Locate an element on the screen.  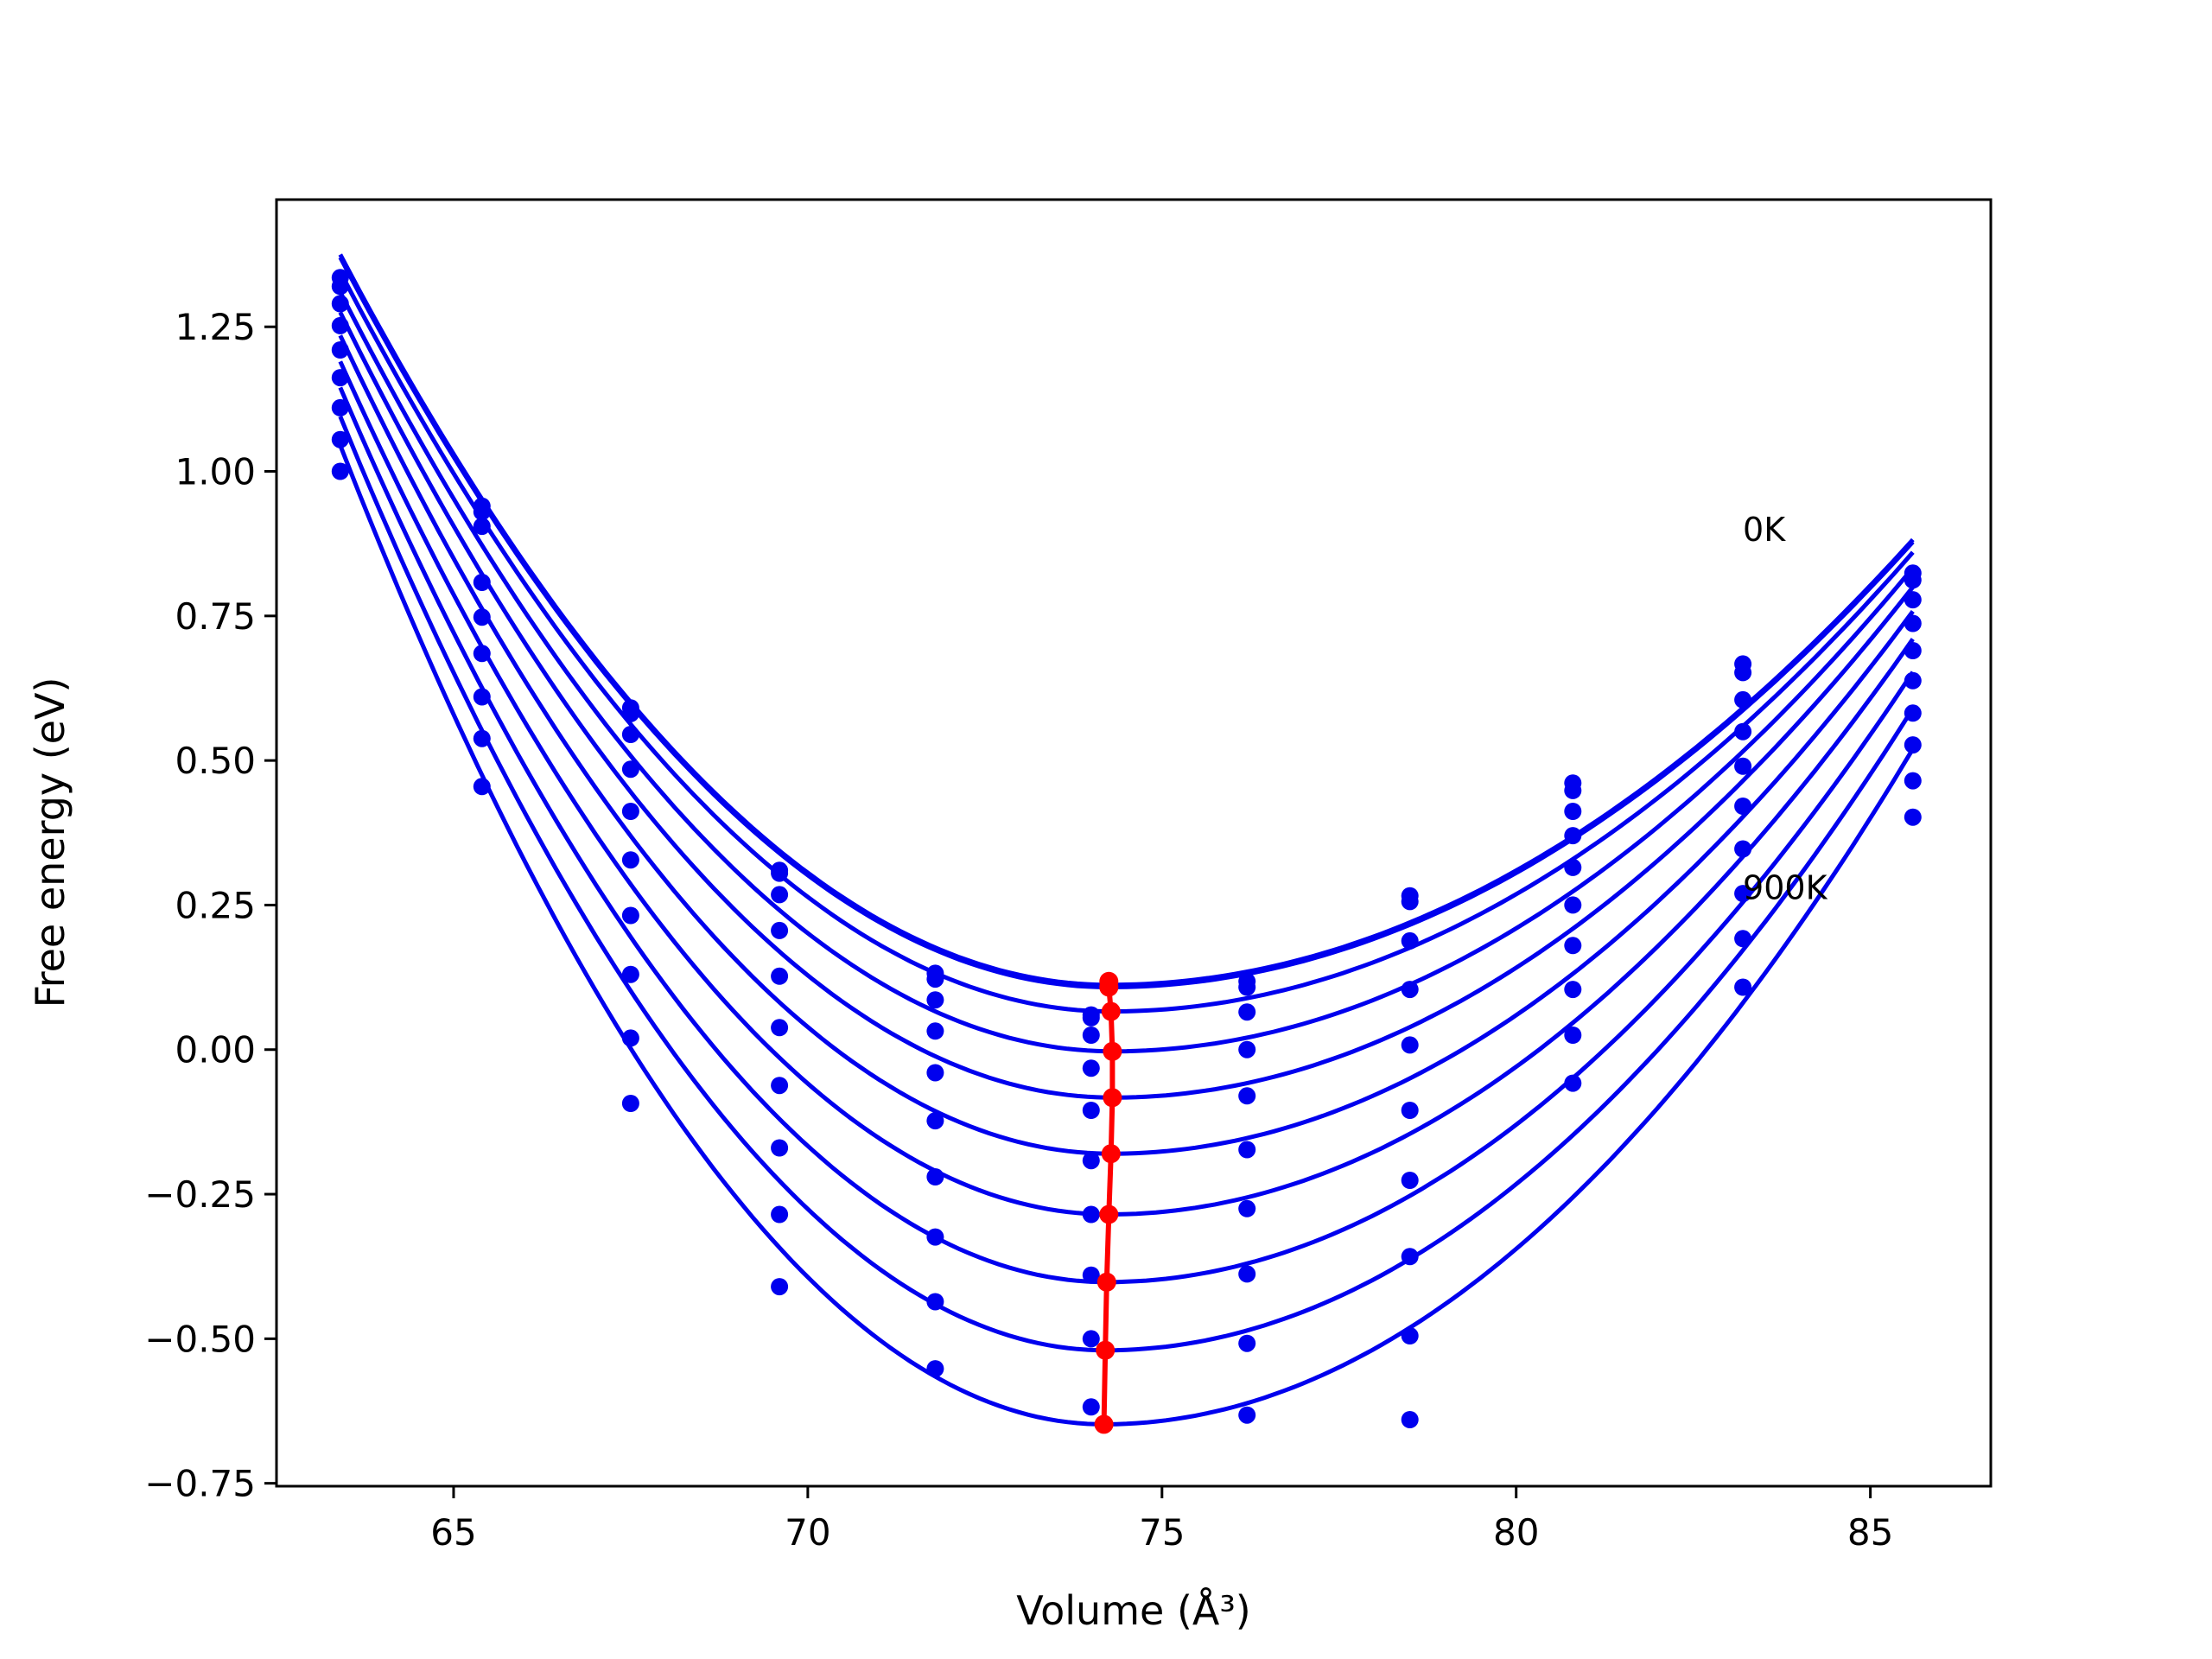
y-tick-label: 0.25 is located at coordinates (215, 905).